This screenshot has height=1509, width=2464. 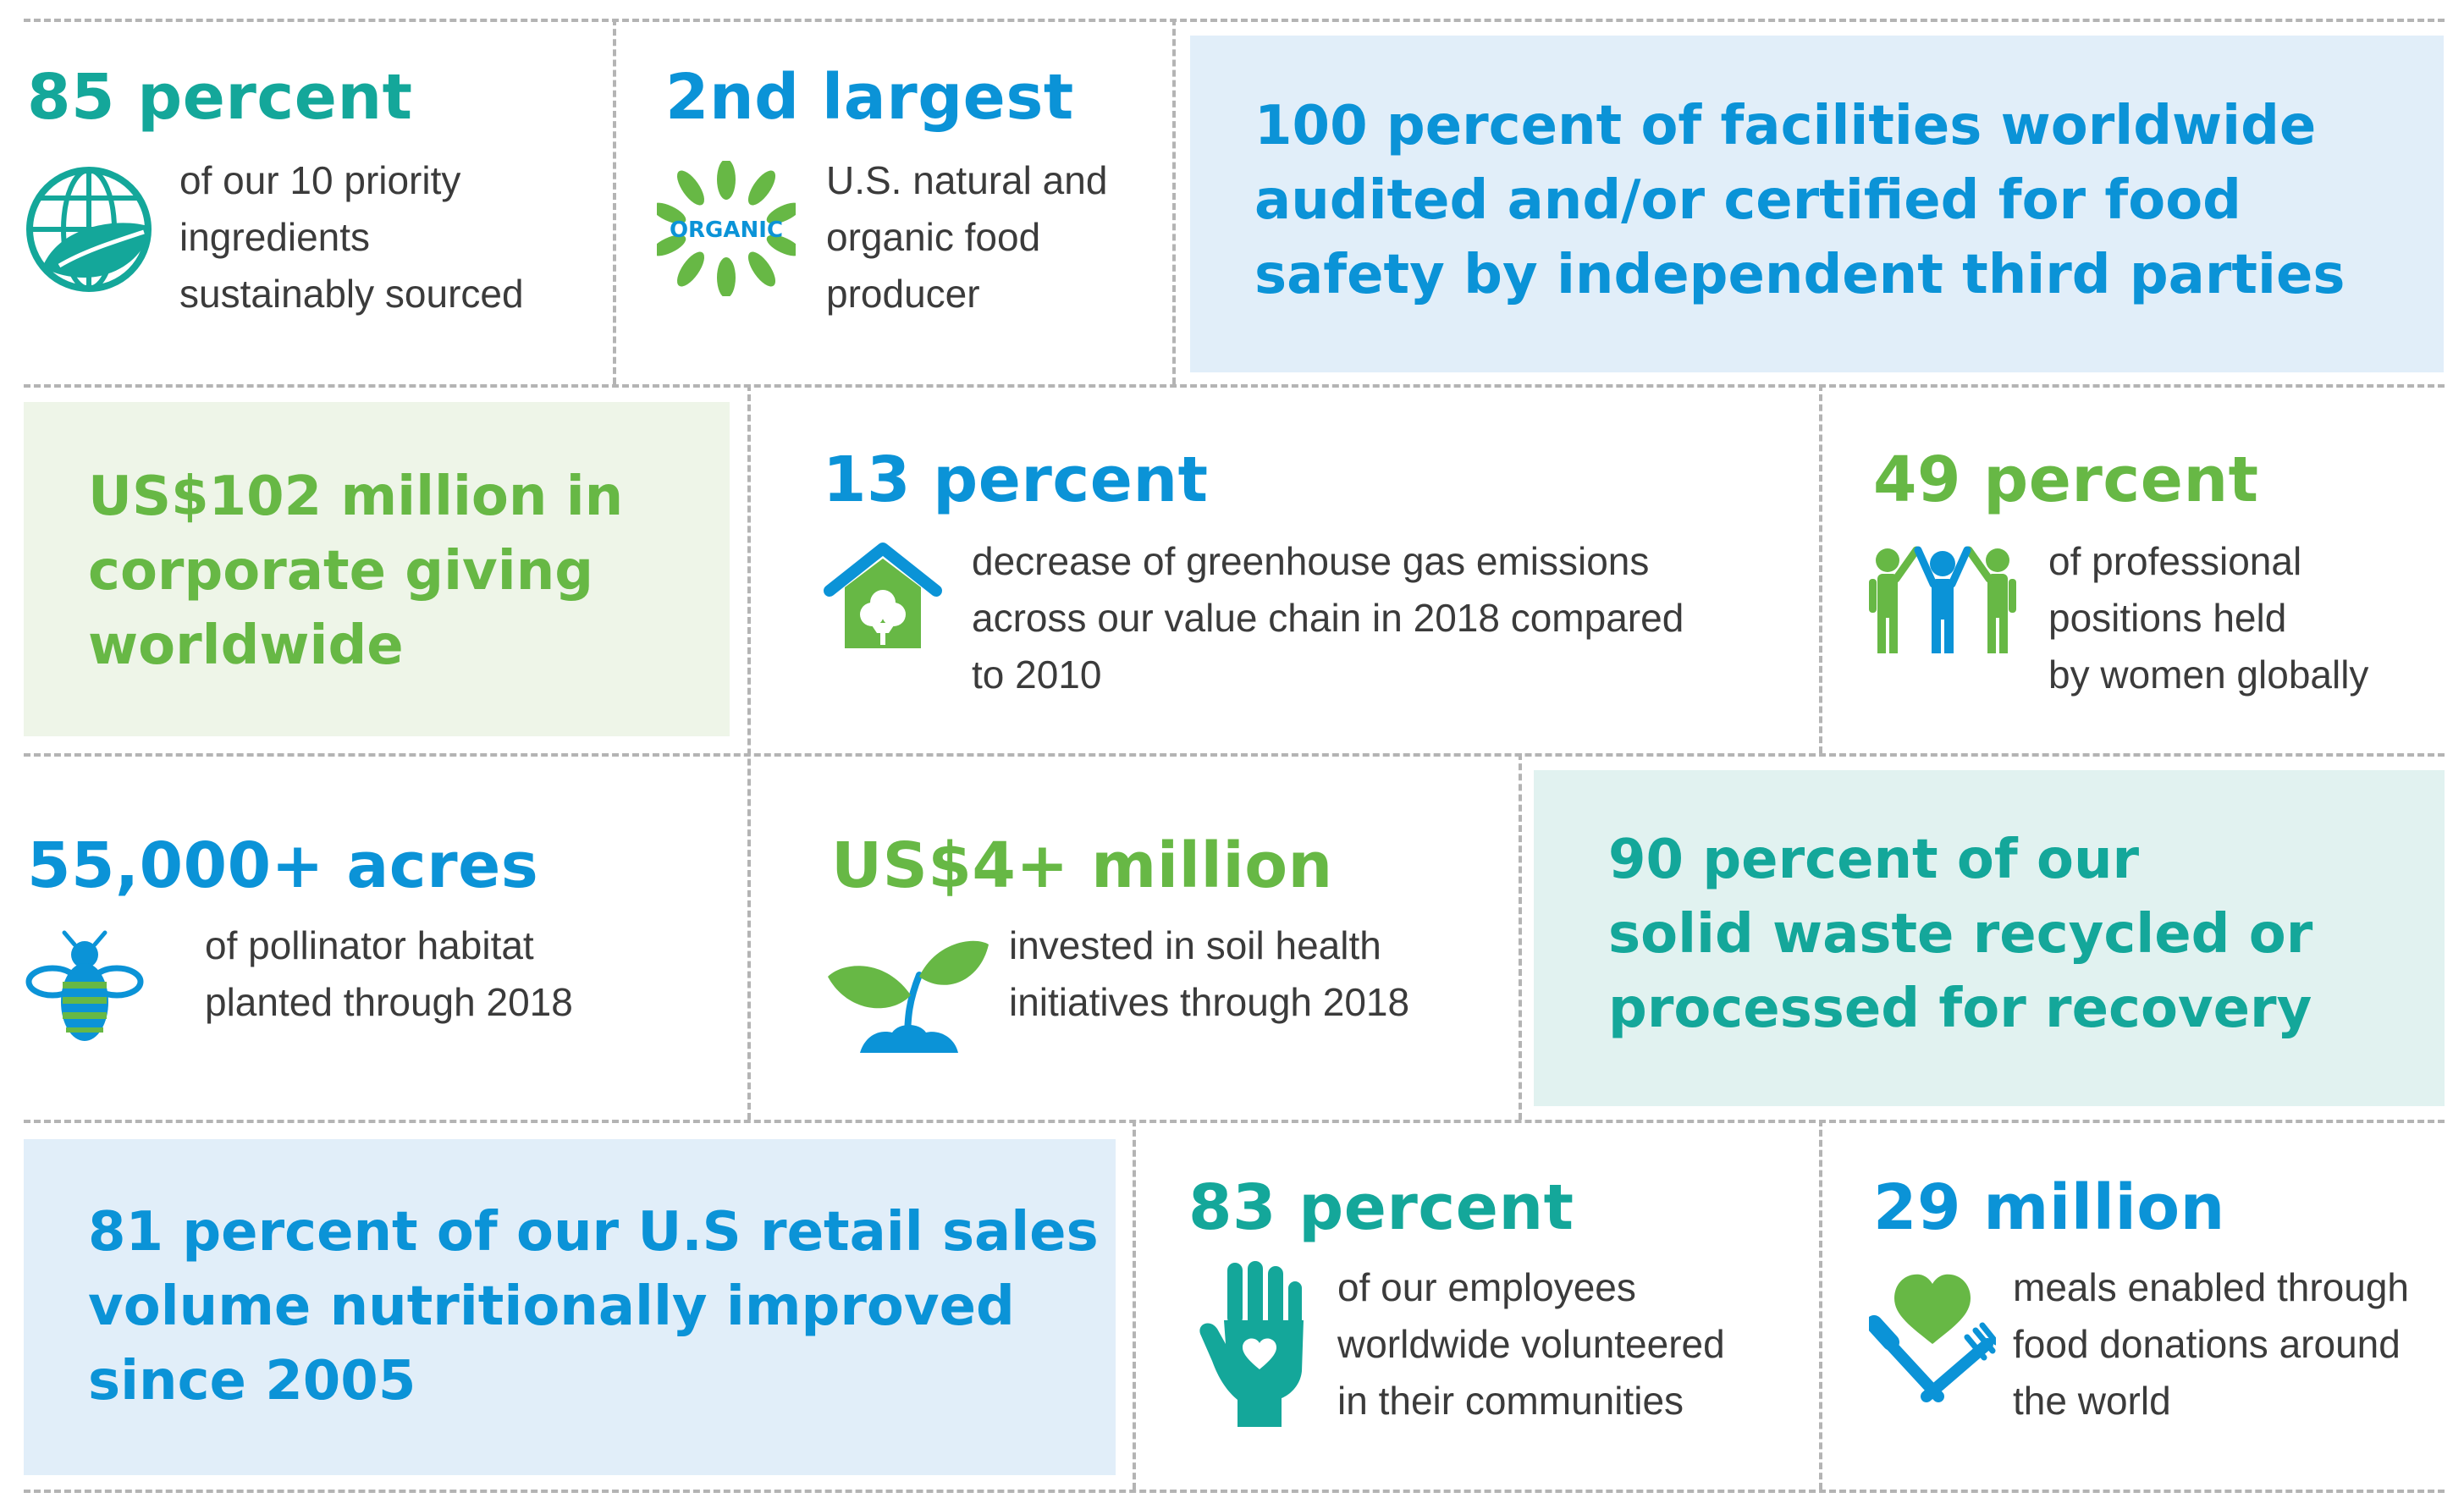 I want to click on stat-description-line: initiatives through 2018, so click(x=1209, y=1002).